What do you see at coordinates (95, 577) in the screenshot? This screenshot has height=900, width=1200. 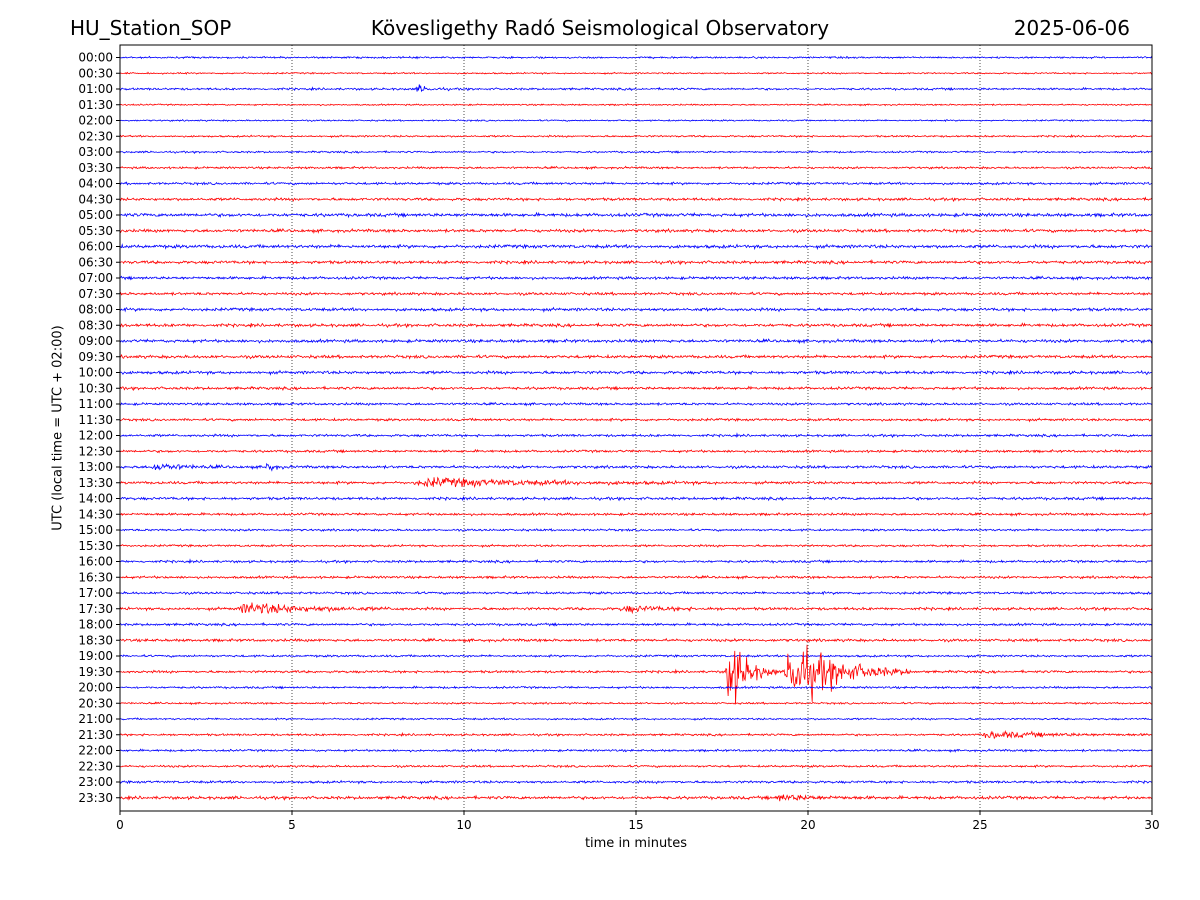 I see `y-tick-label-1630: 16:30` at bounding box center [95, 577].